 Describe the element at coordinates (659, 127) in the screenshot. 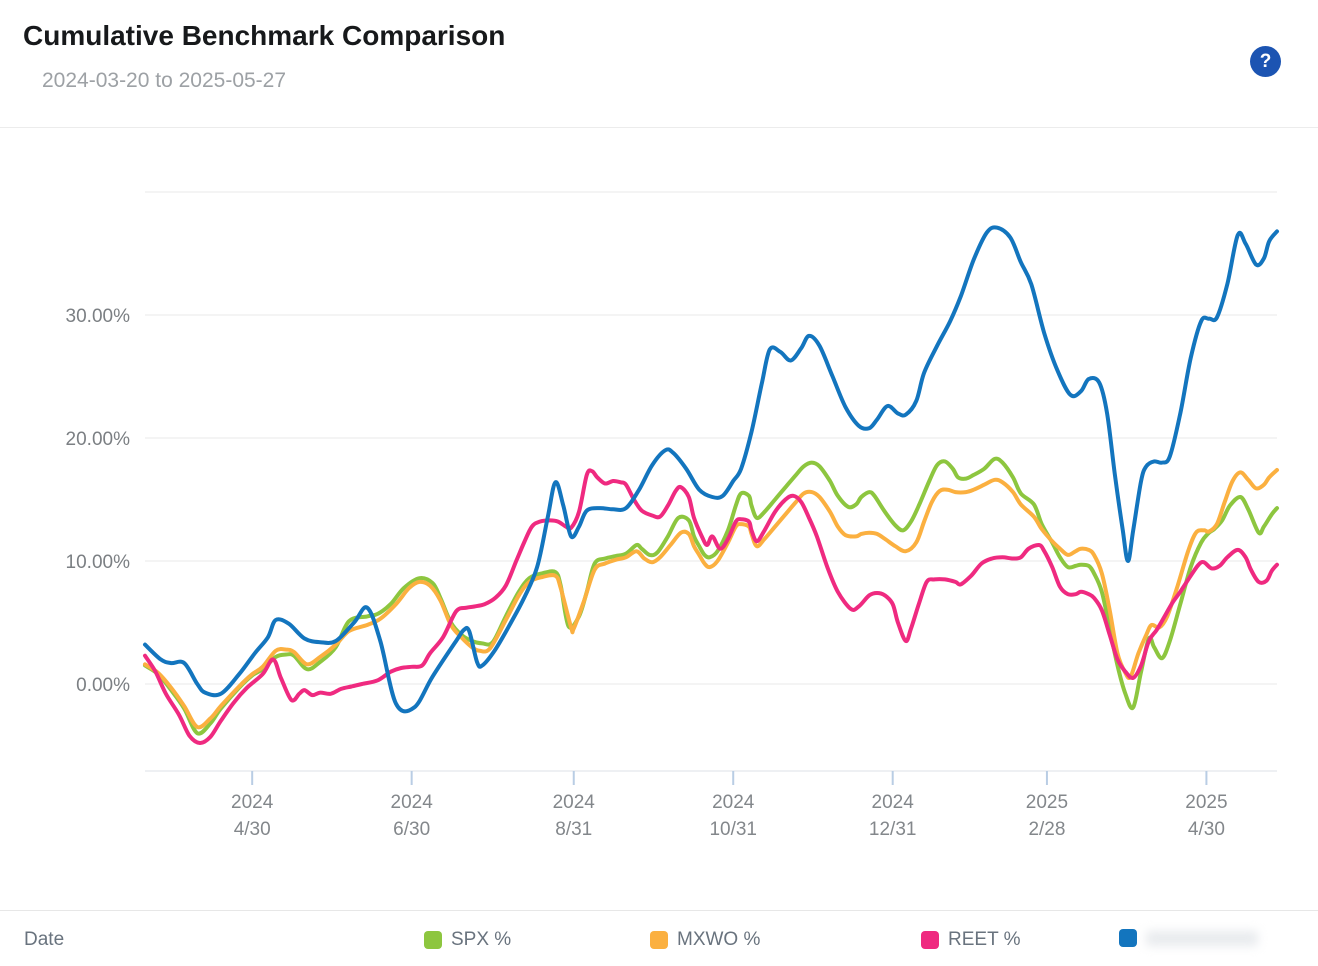

I see `header-divider` at that location.